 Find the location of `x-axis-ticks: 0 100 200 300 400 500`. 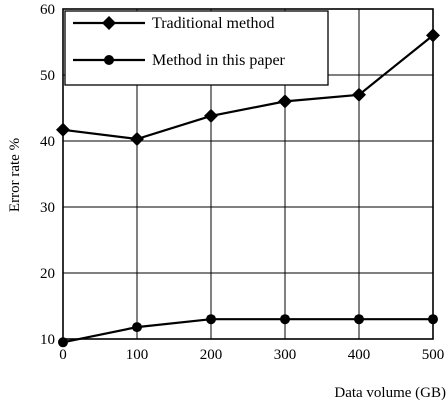

x-axis-ticks: 0 100 200 300 400 500 is located at coordinates (251, 348).